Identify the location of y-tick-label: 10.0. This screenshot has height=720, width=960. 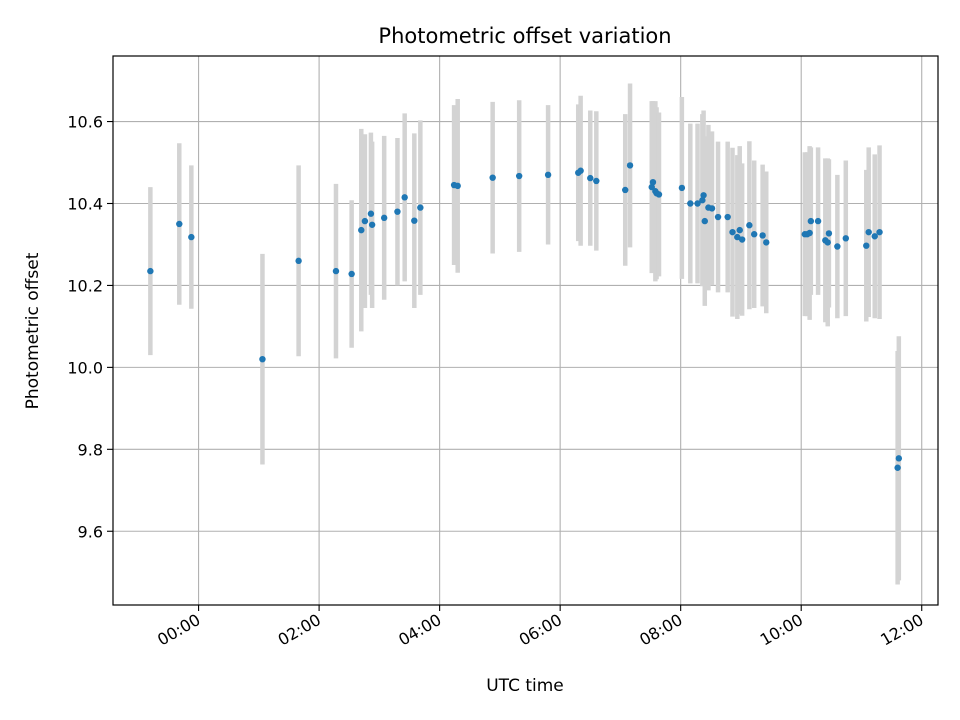
(85, 367).